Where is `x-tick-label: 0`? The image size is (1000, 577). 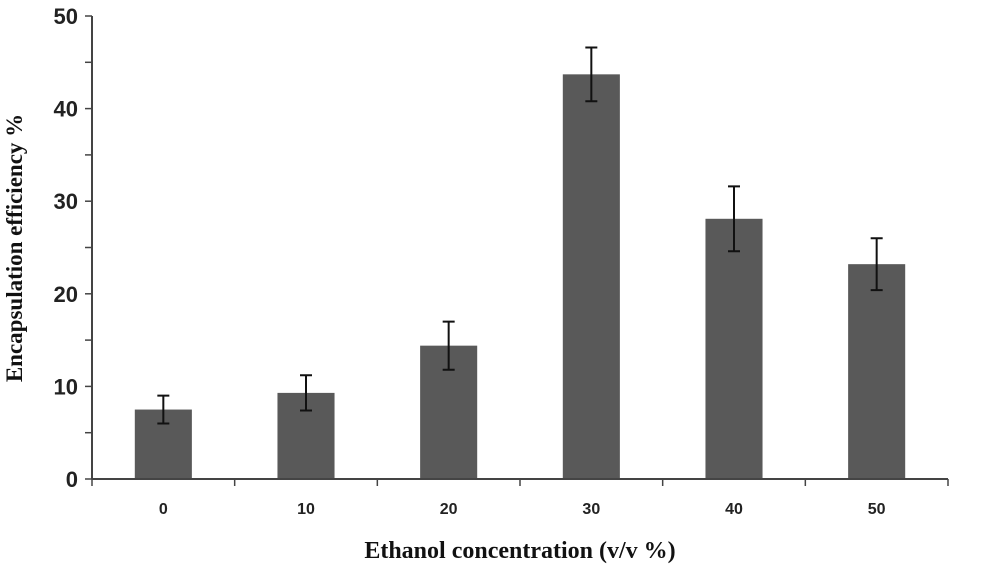
x-tick-label: 0 is located at coordinates (163, 509).